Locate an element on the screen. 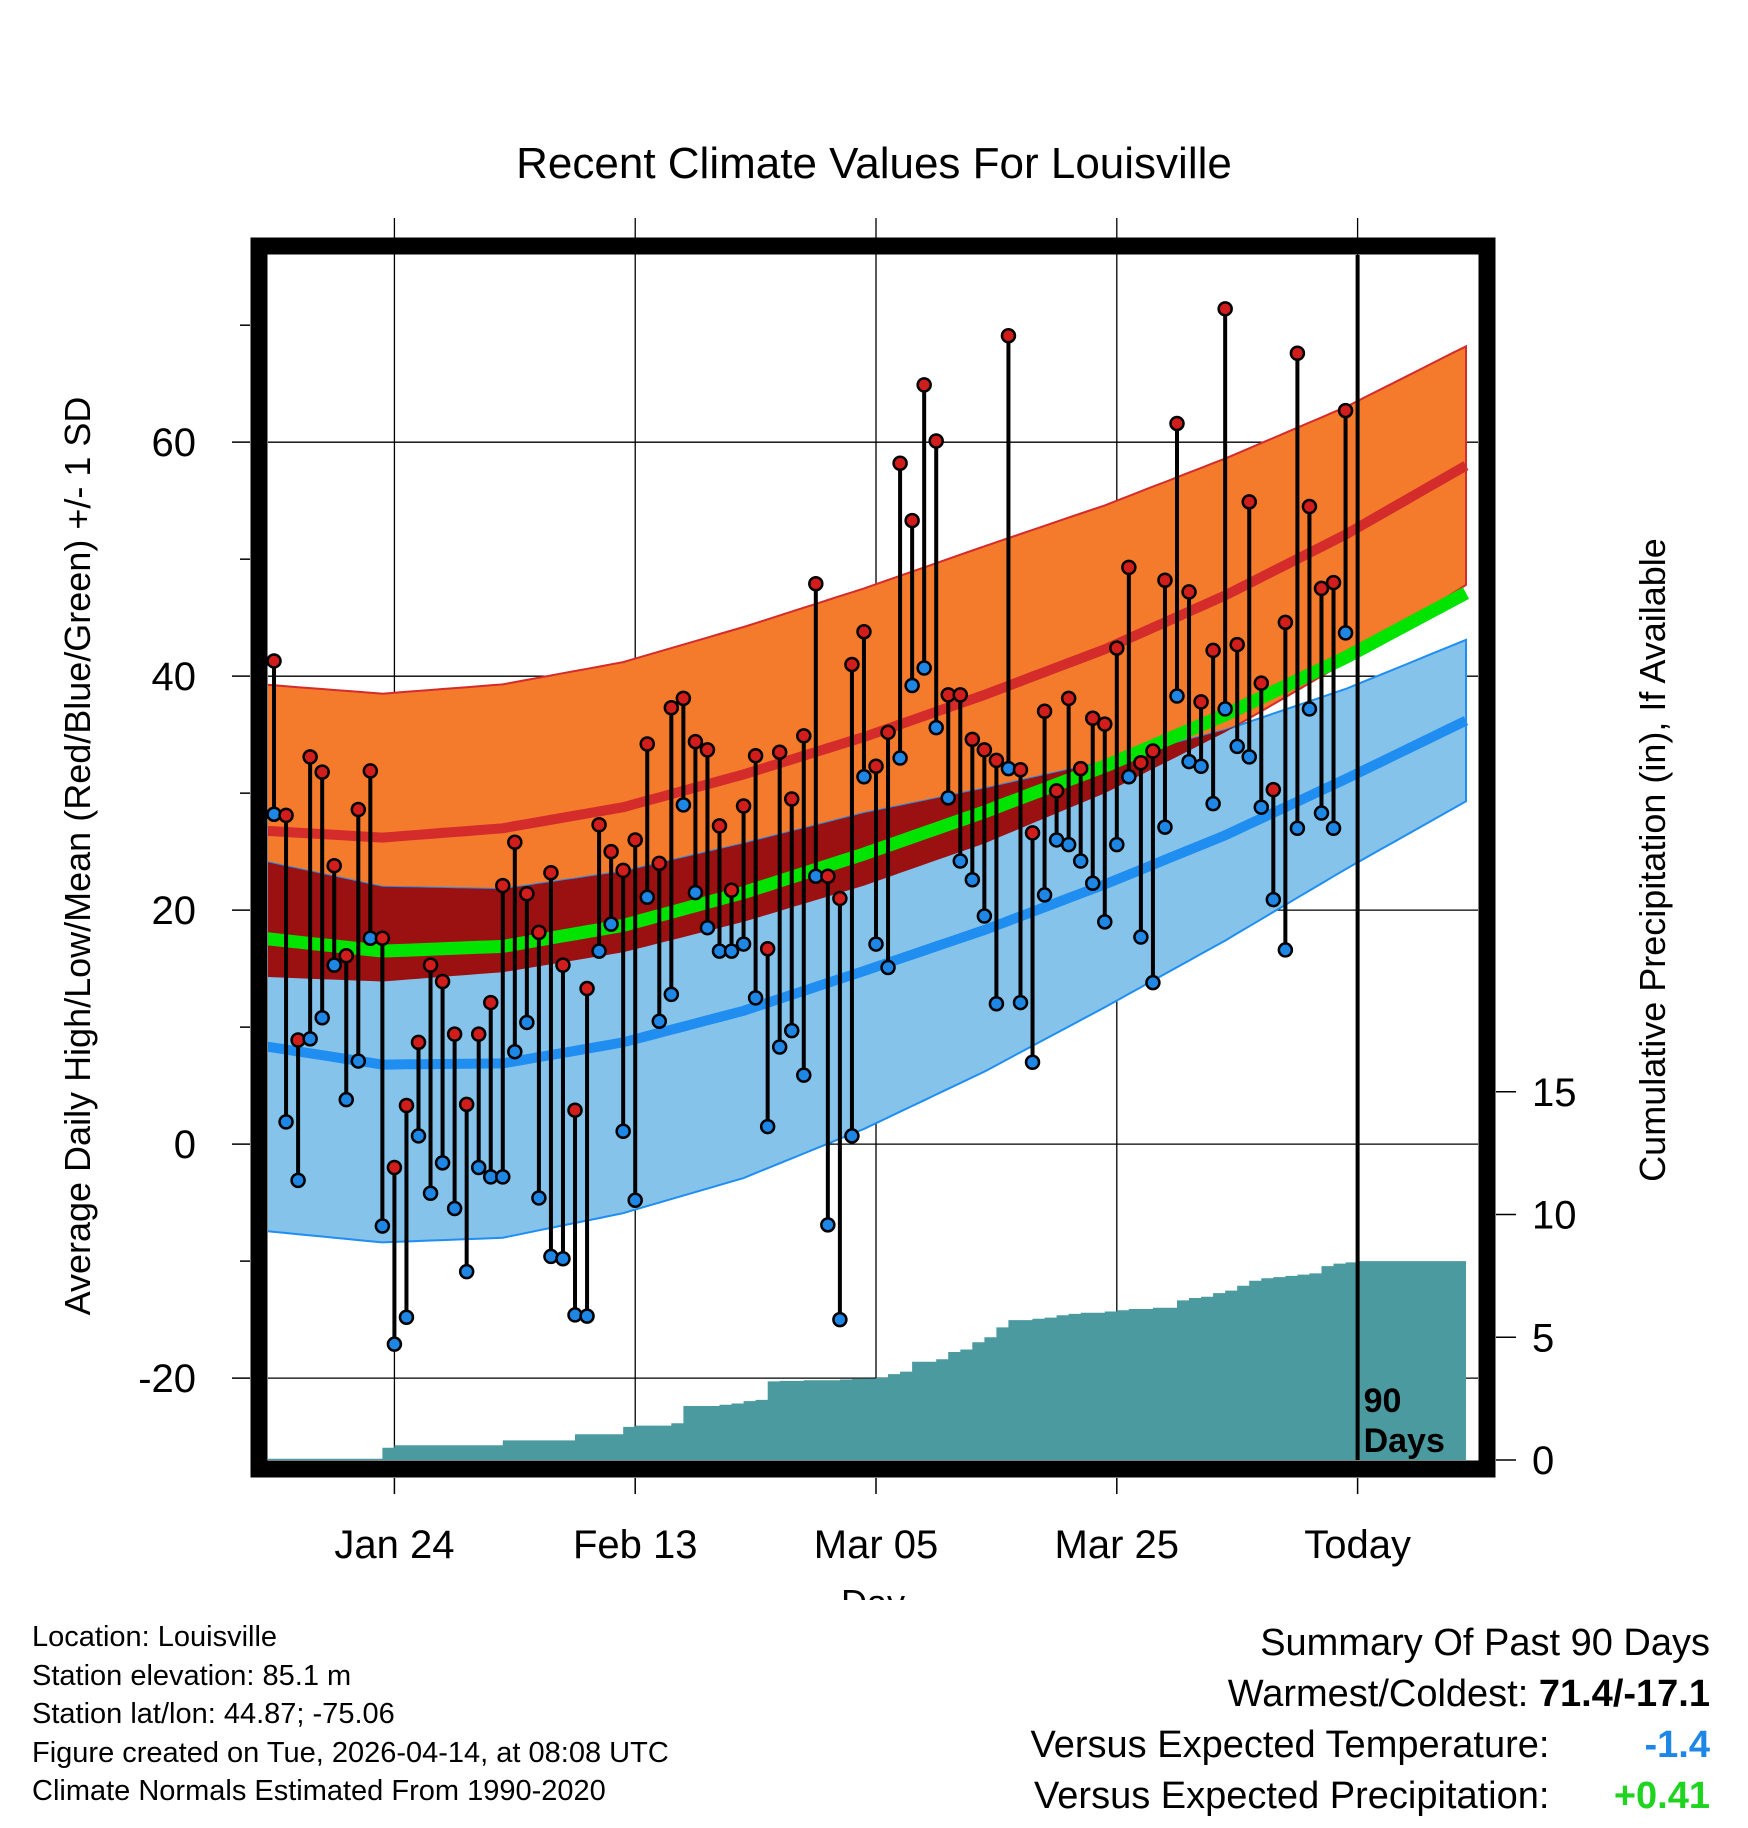 This screenshot has width=1748, height=1828. precip-tick-label: 0 is located at coordinates (1543, 1461).